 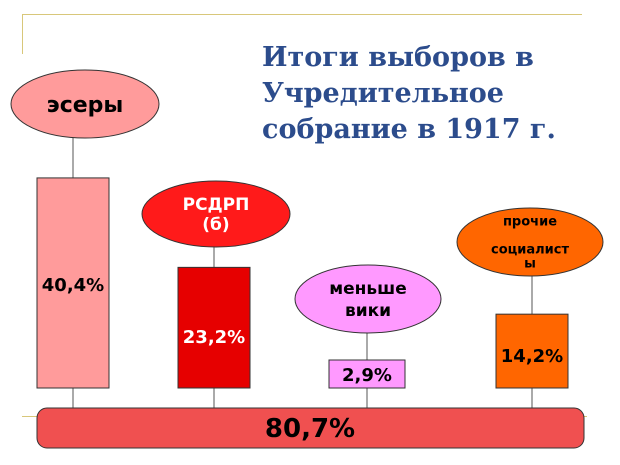 I want to click on total-bar, so click(x=310, y=428).